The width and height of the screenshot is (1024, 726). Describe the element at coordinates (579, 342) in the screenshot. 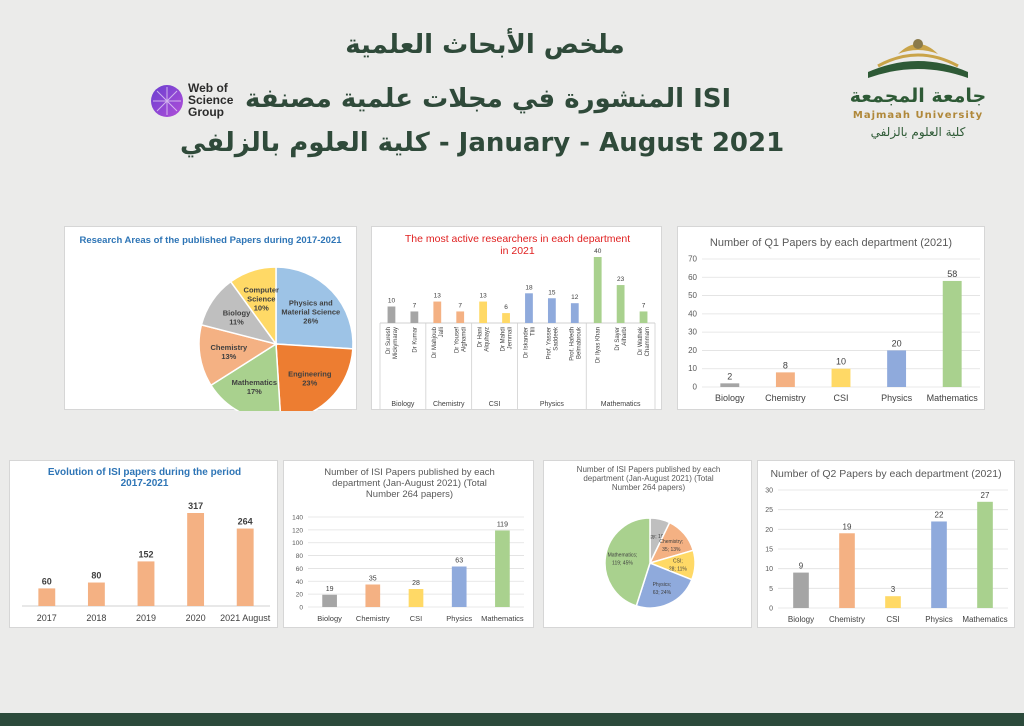

I see `researcher-name: Belmabrouk` at that location.